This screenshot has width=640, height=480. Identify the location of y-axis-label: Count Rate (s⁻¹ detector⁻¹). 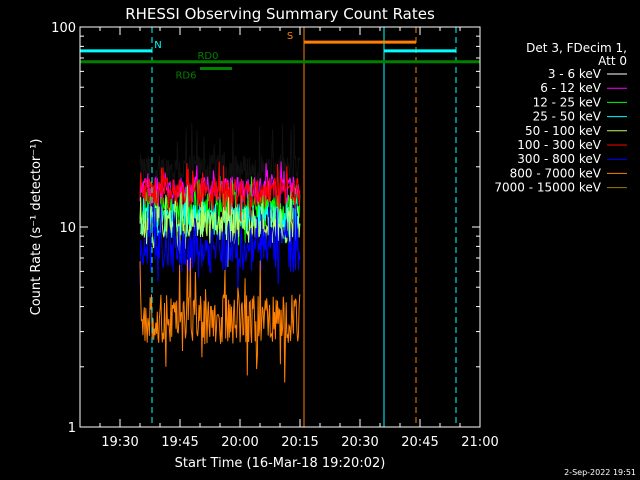
(36, 227).